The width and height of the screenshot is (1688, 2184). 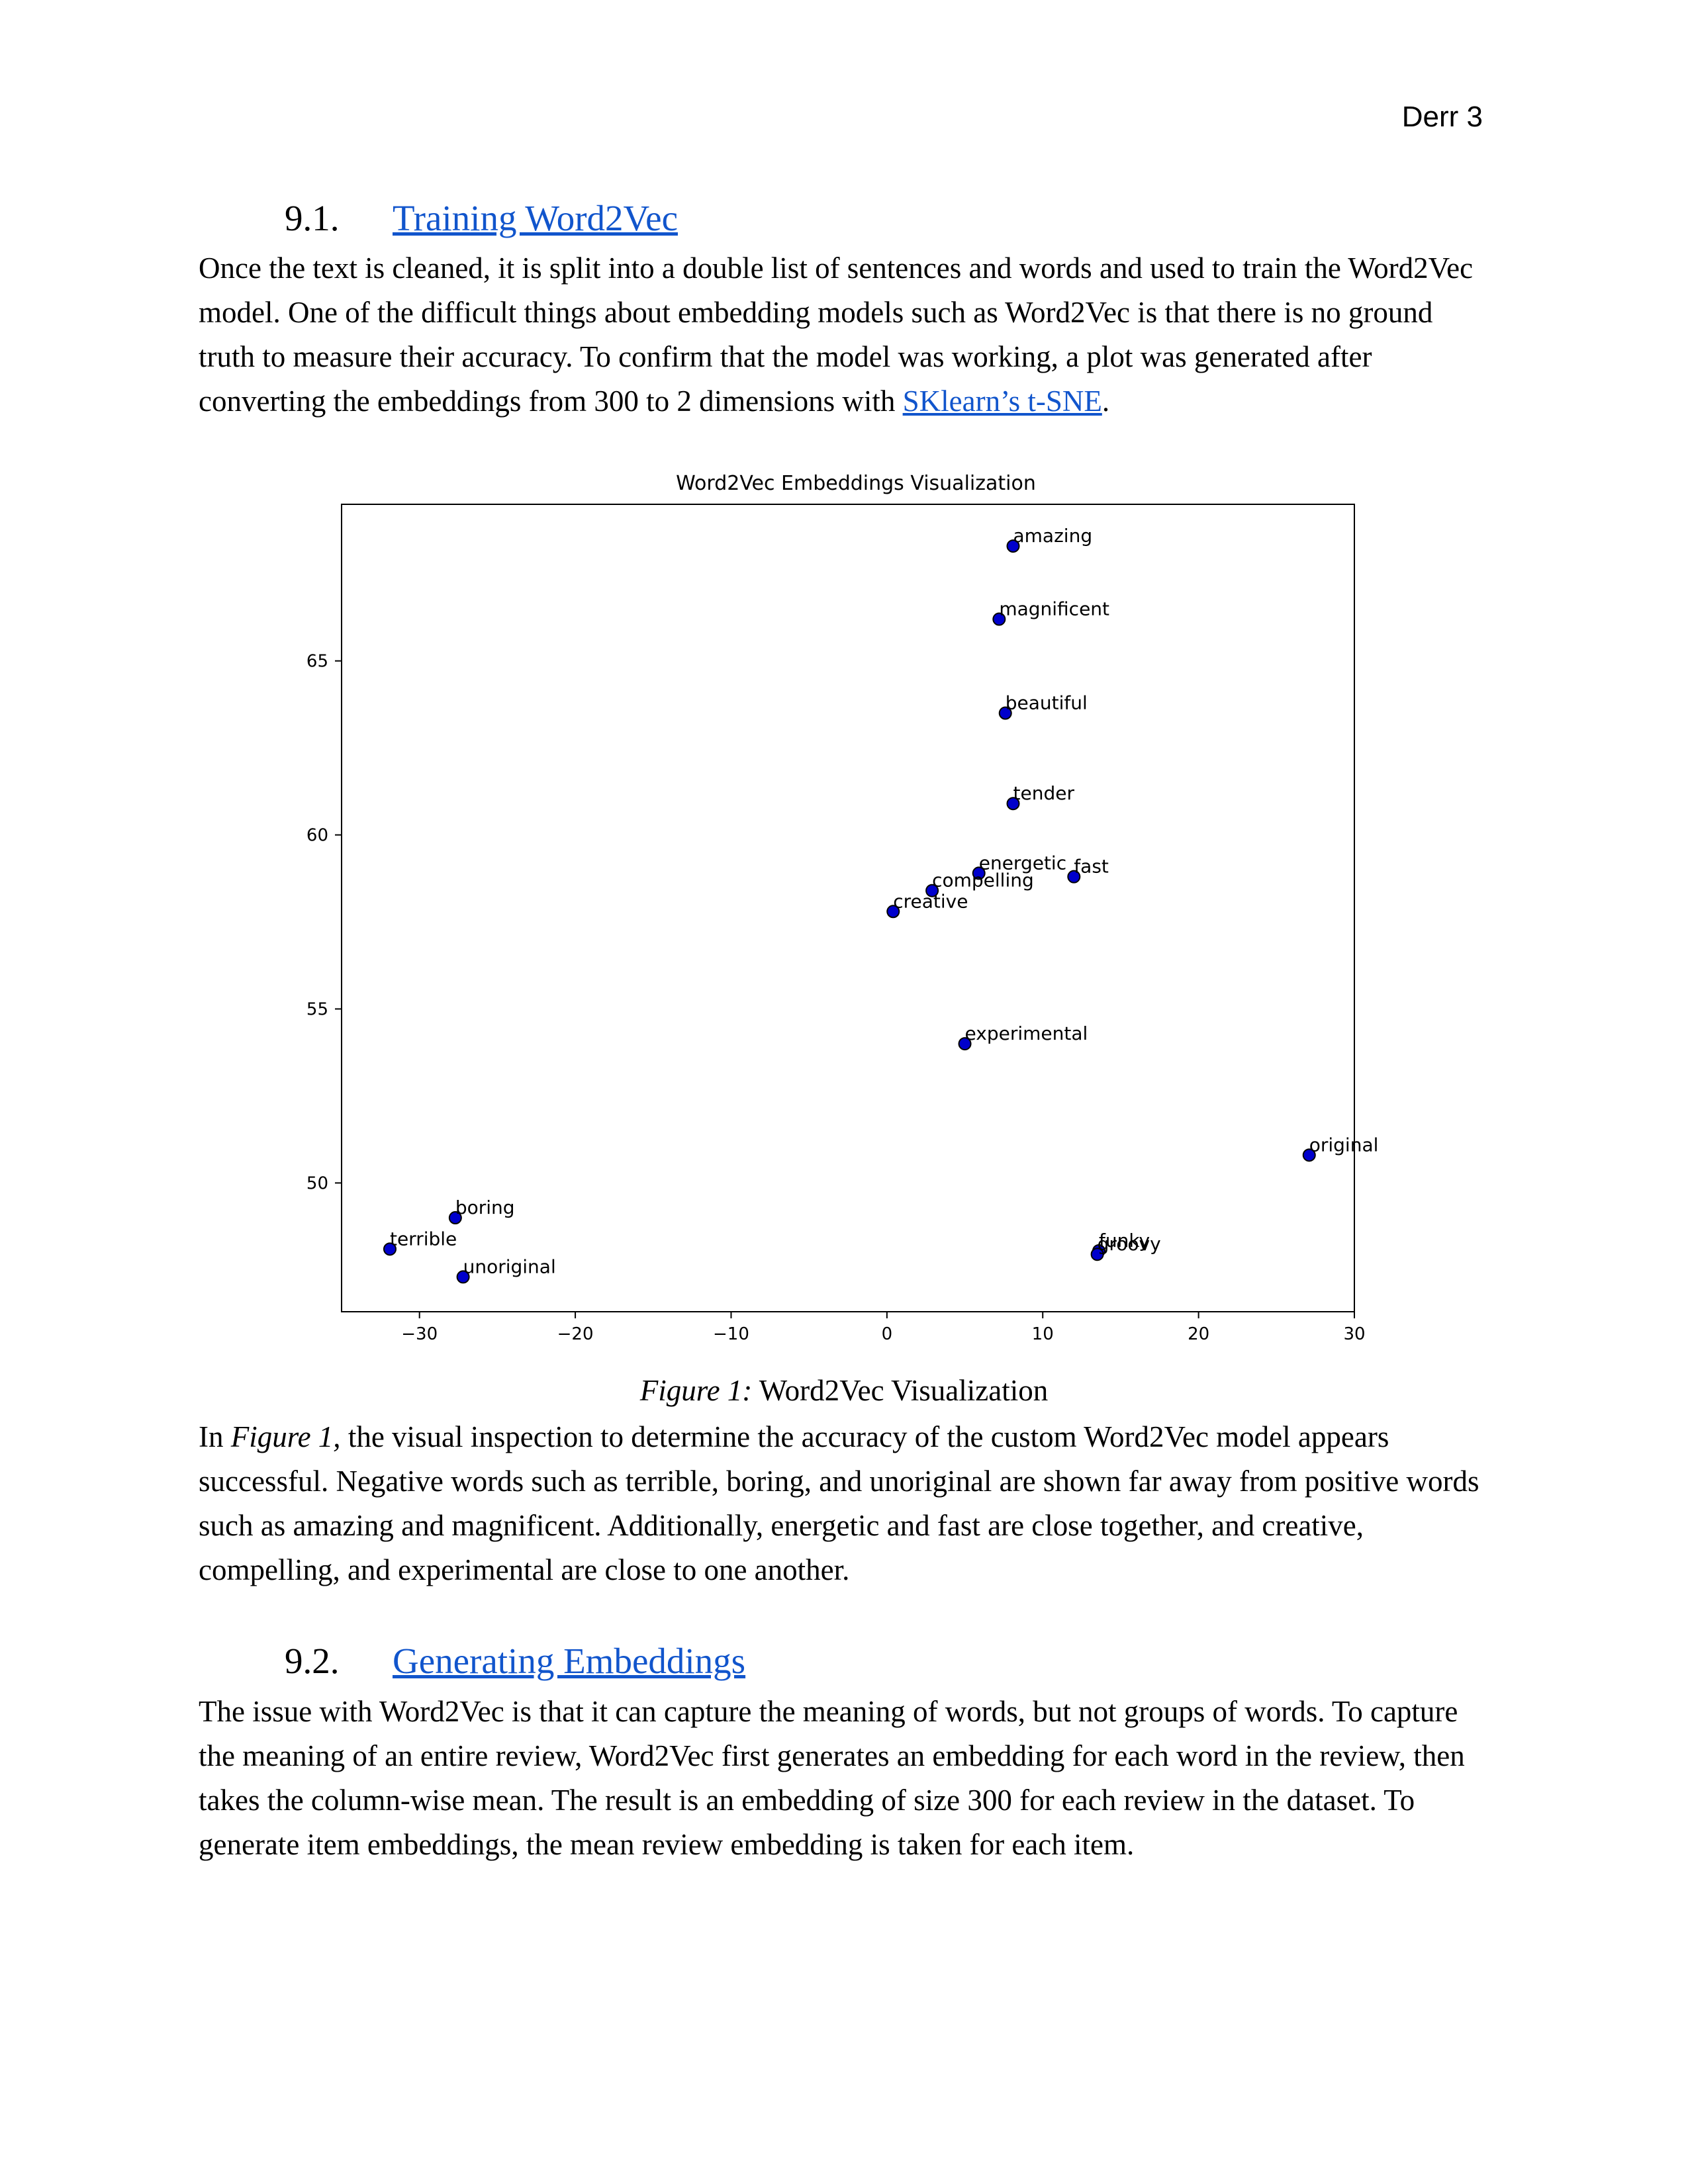 I want to click on data-point-compelling, so click(x=932, y=890).